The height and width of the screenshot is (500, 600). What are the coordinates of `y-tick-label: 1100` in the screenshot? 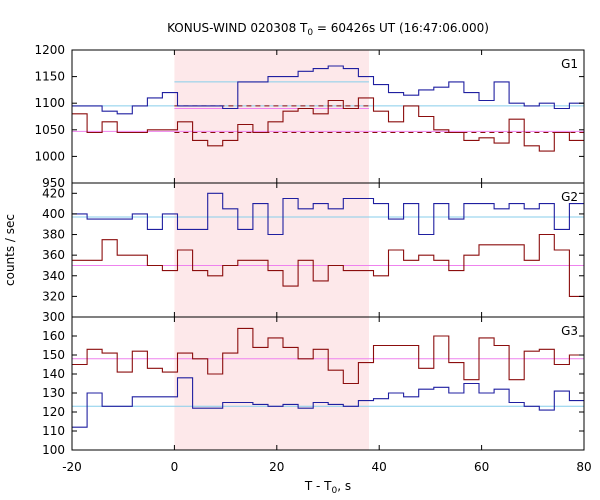 It's located at (49, 103).